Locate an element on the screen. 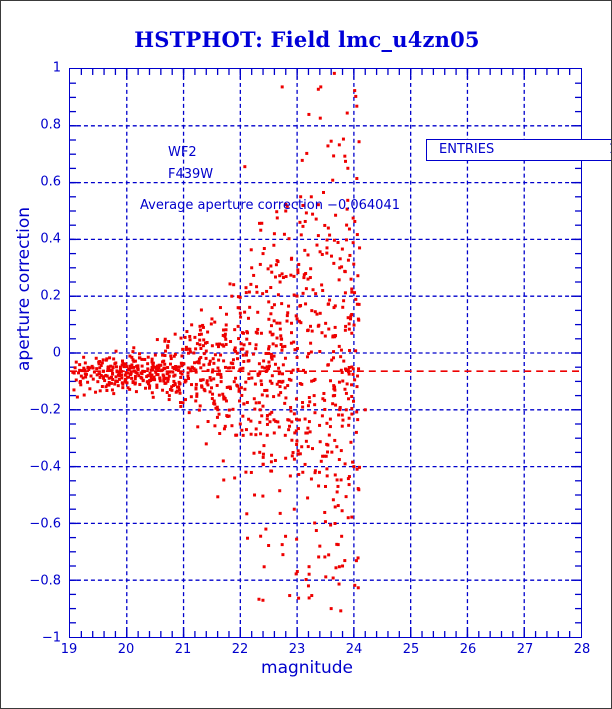 This screenshot has width=612, height=709. x-tick-label: 25 is located at coordinates (411, 649).